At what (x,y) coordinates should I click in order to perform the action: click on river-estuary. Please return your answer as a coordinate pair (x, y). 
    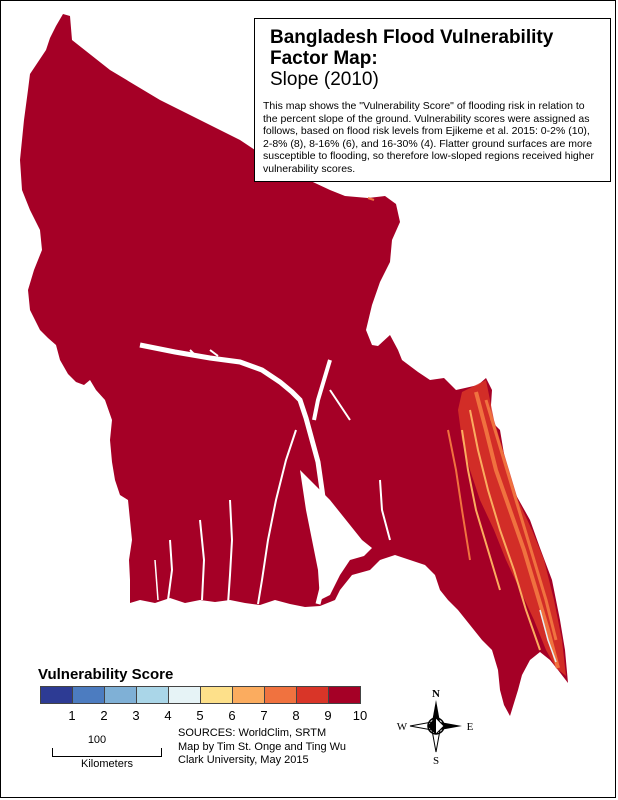
    Looking at the image, I should click on (336, 535).